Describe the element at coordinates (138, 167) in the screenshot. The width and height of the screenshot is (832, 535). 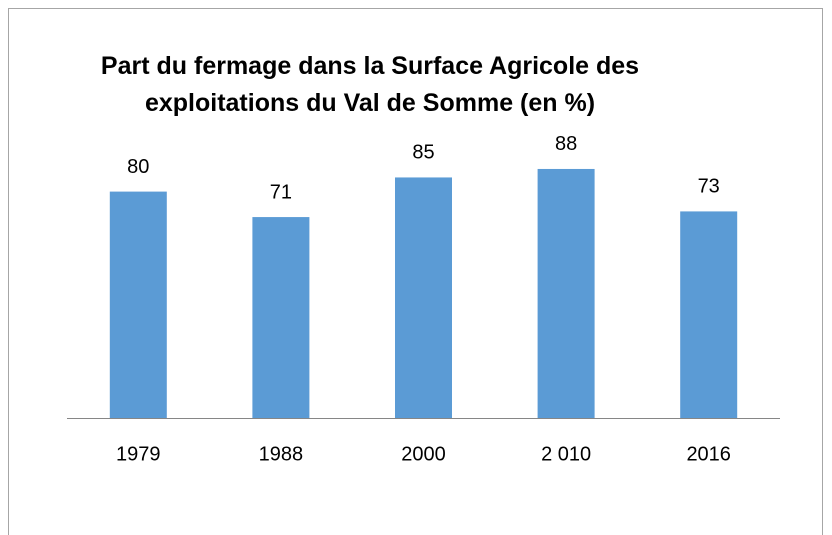
I see `data-label: 80` at that location.